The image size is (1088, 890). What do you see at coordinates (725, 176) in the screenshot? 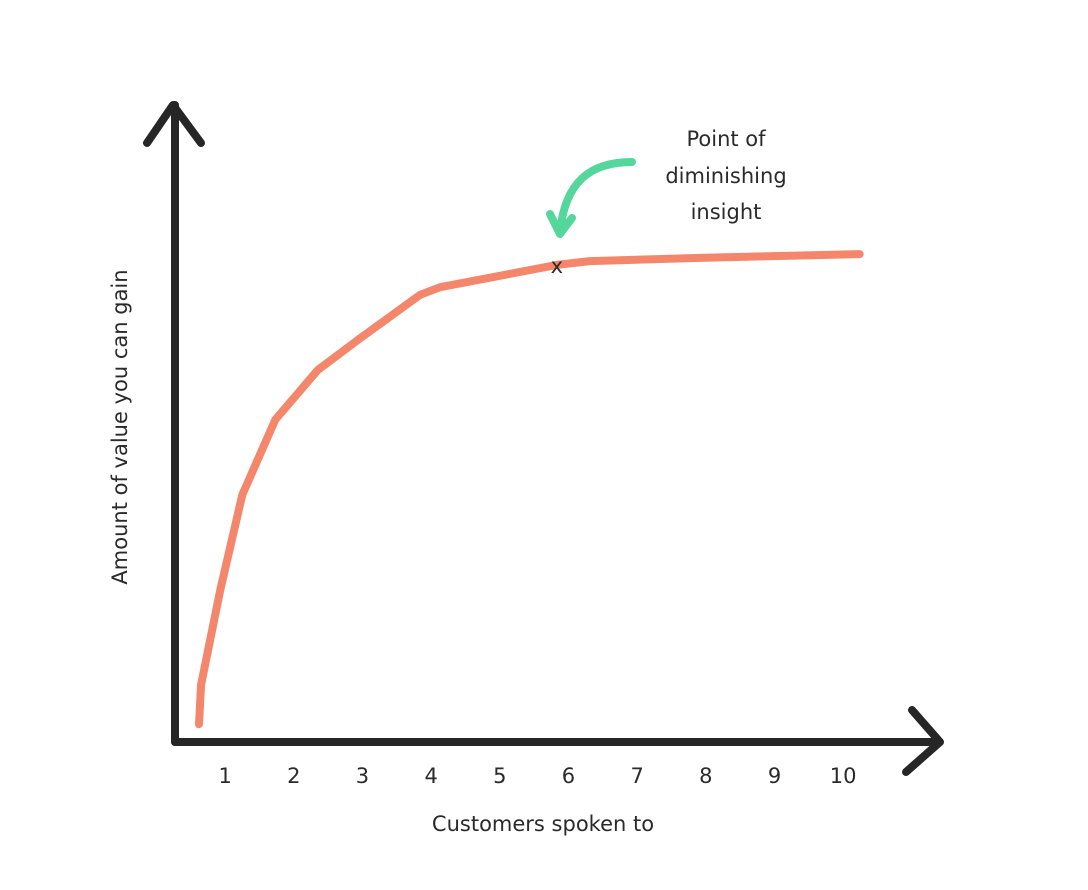
I see `annotation: diminishing` at bounding box center [725, 176].